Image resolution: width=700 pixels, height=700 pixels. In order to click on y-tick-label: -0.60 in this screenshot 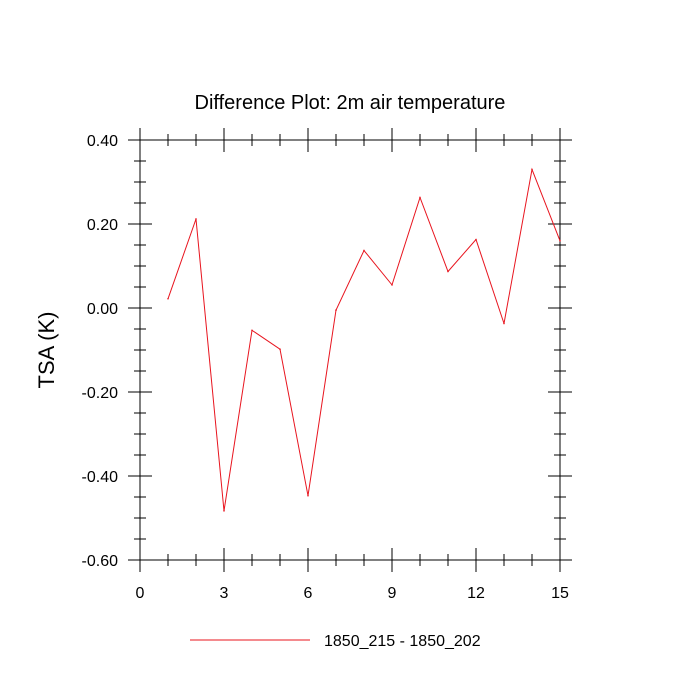, I will do `click(100, 561)`.